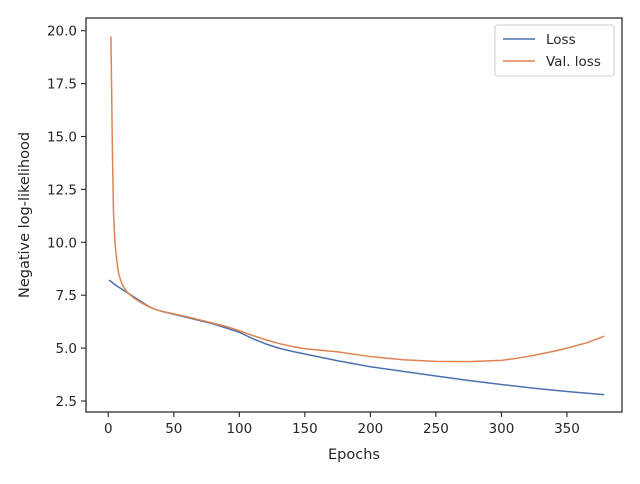  What do you see at coordinates (66, 217) in the screenshot?
I see `y-axis-ticks: 2.5 5.0 7.5 10.0 12.5 15.0 17.5 20.0` at bounding box center [66, 217].